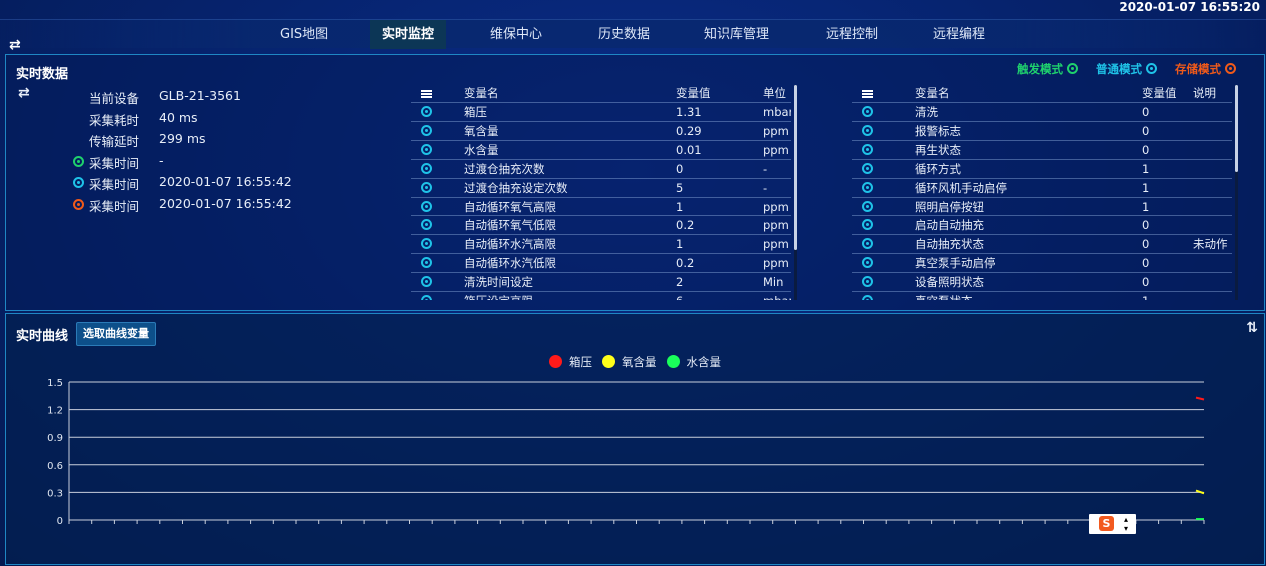 The width and height of the screenshot is (1266, 566). What do you see at coordinates (114, 141) in the screenshot?
I see `info-key: 传输延时` at bounding box center [114, 141].